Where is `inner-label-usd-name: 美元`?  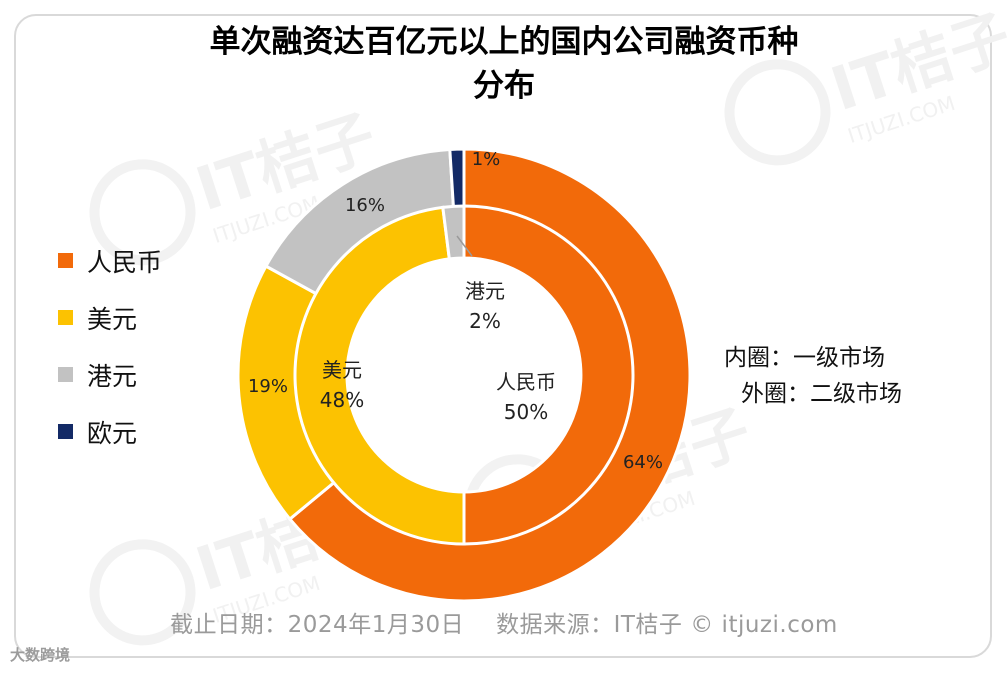
inner-label-usd-name: 美元 is located at coordinates (342, 370).